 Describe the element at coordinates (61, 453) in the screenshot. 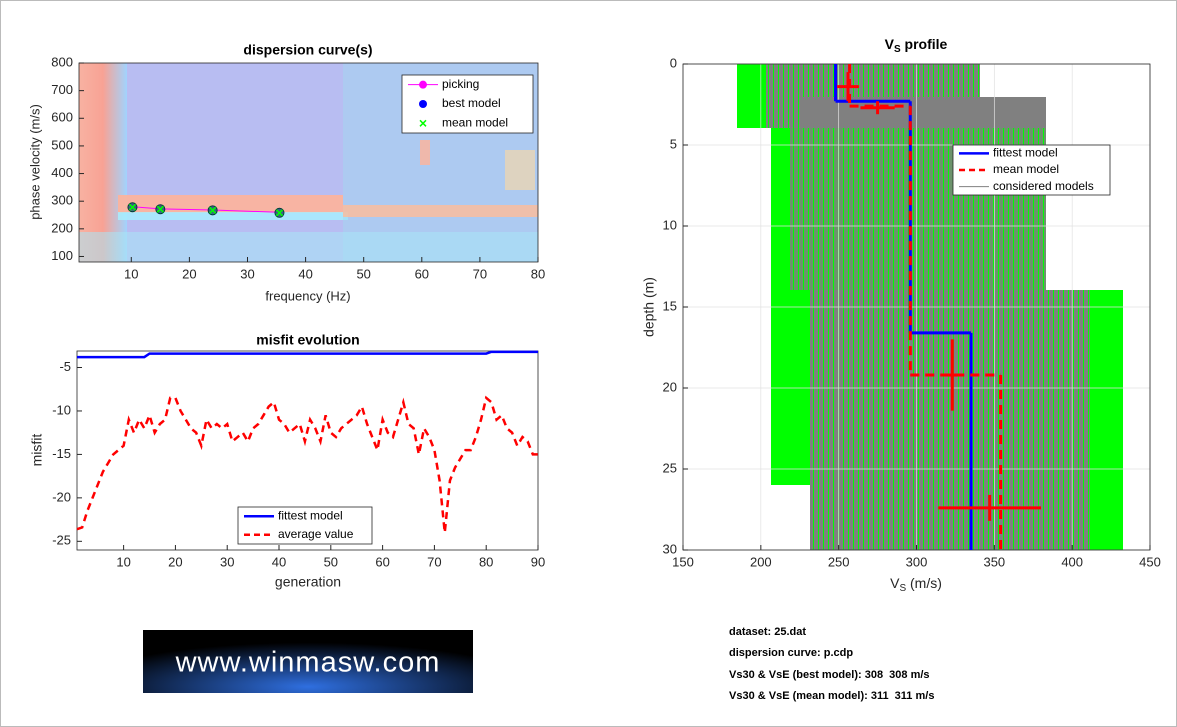

I see `y-tick-label: -15` at that location.